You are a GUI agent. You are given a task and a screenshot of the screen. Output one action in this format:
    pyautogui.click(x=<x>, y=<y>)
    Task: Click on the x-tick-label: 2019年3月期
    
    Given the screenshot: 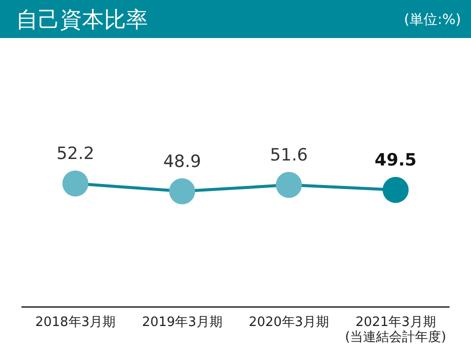 What is the action you would take?
    pyautogui.click(x=182, y=322)
    